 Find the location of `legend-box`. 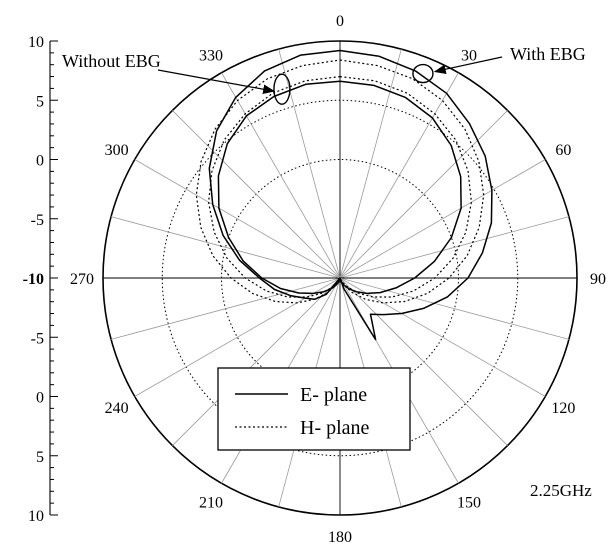

legend-box is located at coordinates (314, 409).